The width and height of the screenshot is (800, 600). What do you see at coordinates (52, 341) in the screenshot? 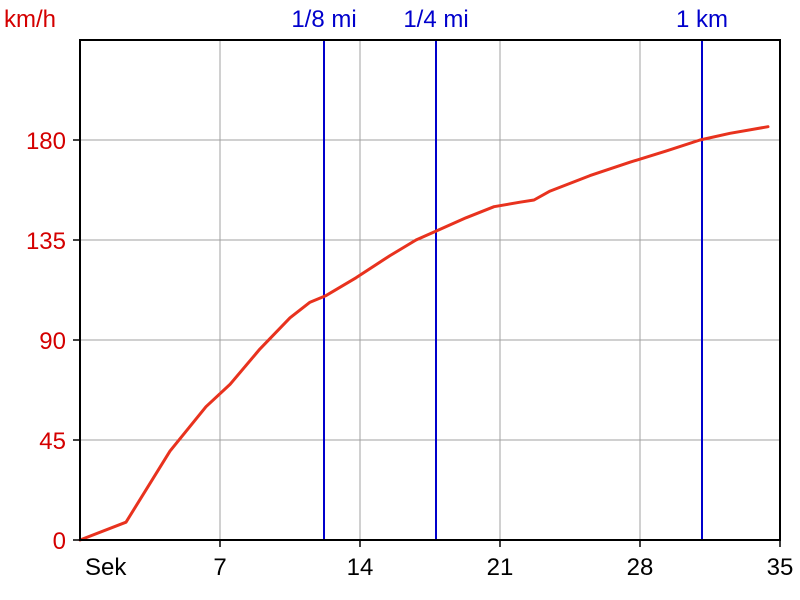
I see `y-tick-label: 90` at bounding box center [52, 341].